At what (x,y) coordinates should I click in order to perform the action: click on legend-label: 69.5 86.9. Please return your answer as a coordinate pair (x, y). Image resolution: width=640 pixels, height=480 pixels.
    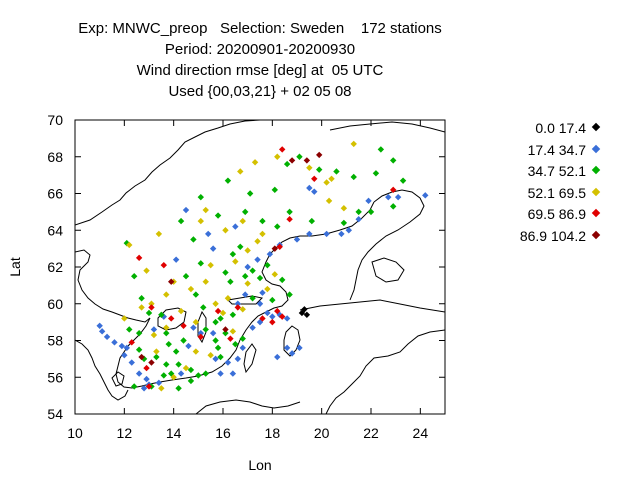
    Looking at the image, I should click on (556, 214).